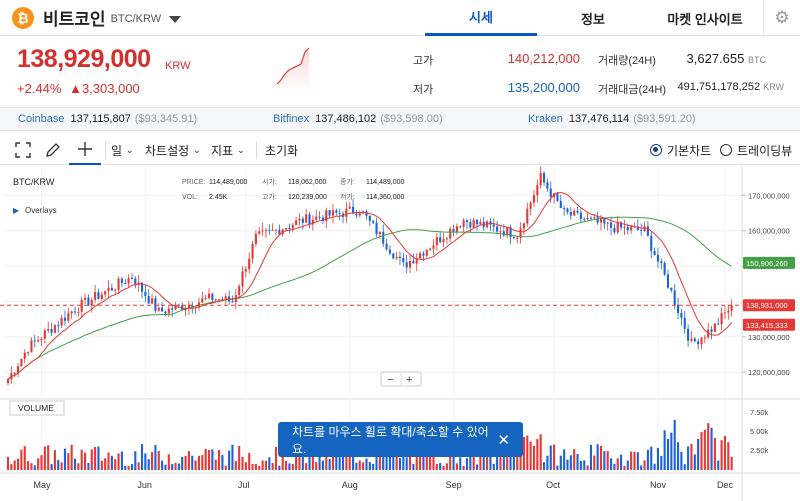  What do you see at coordinates (726, 150) in the screenshot?
I see `radio-unchecked-icon` at bounding box center [726, 150].